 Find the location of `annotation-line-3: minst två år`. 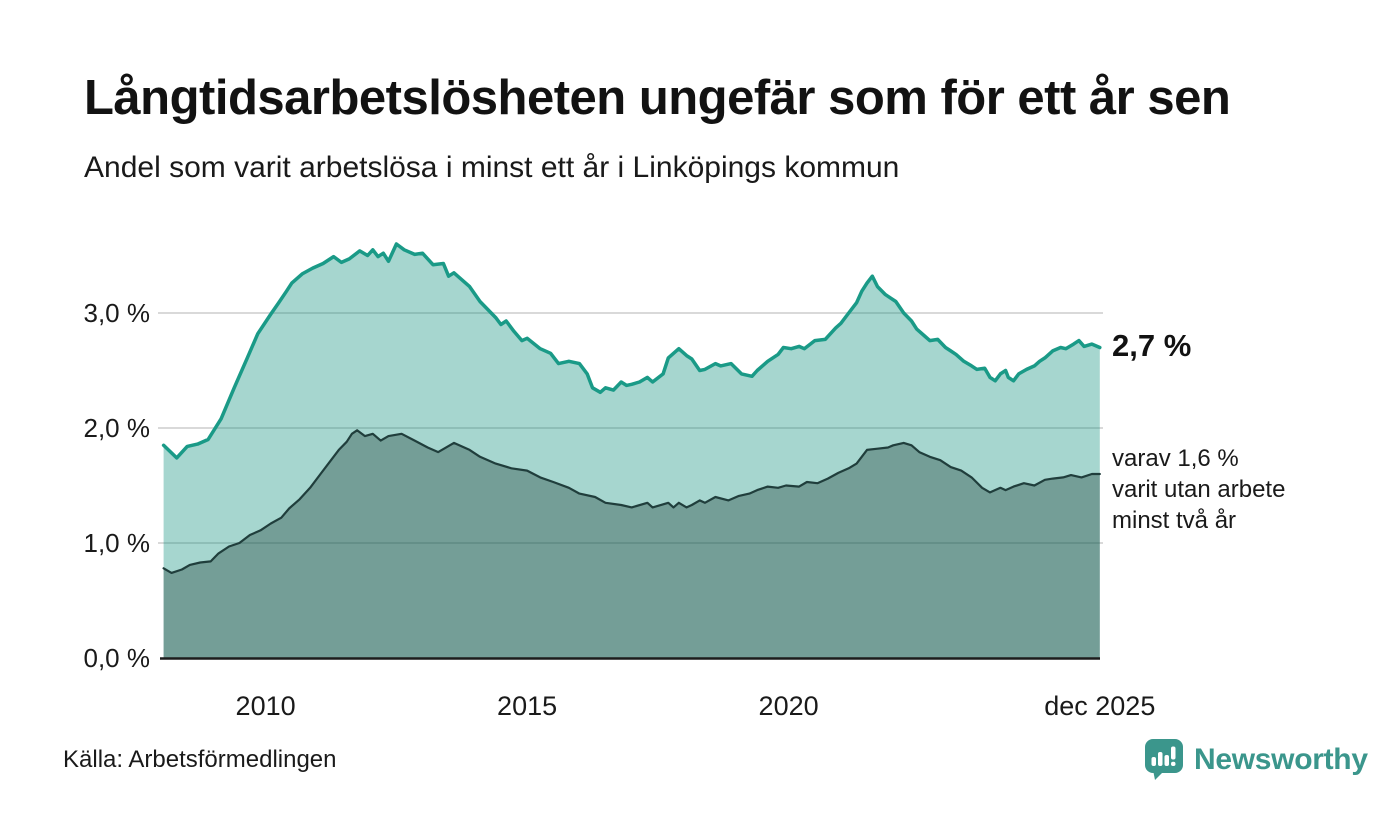

annotation-line-3: minst två år is located at coordinates (1174, 520).